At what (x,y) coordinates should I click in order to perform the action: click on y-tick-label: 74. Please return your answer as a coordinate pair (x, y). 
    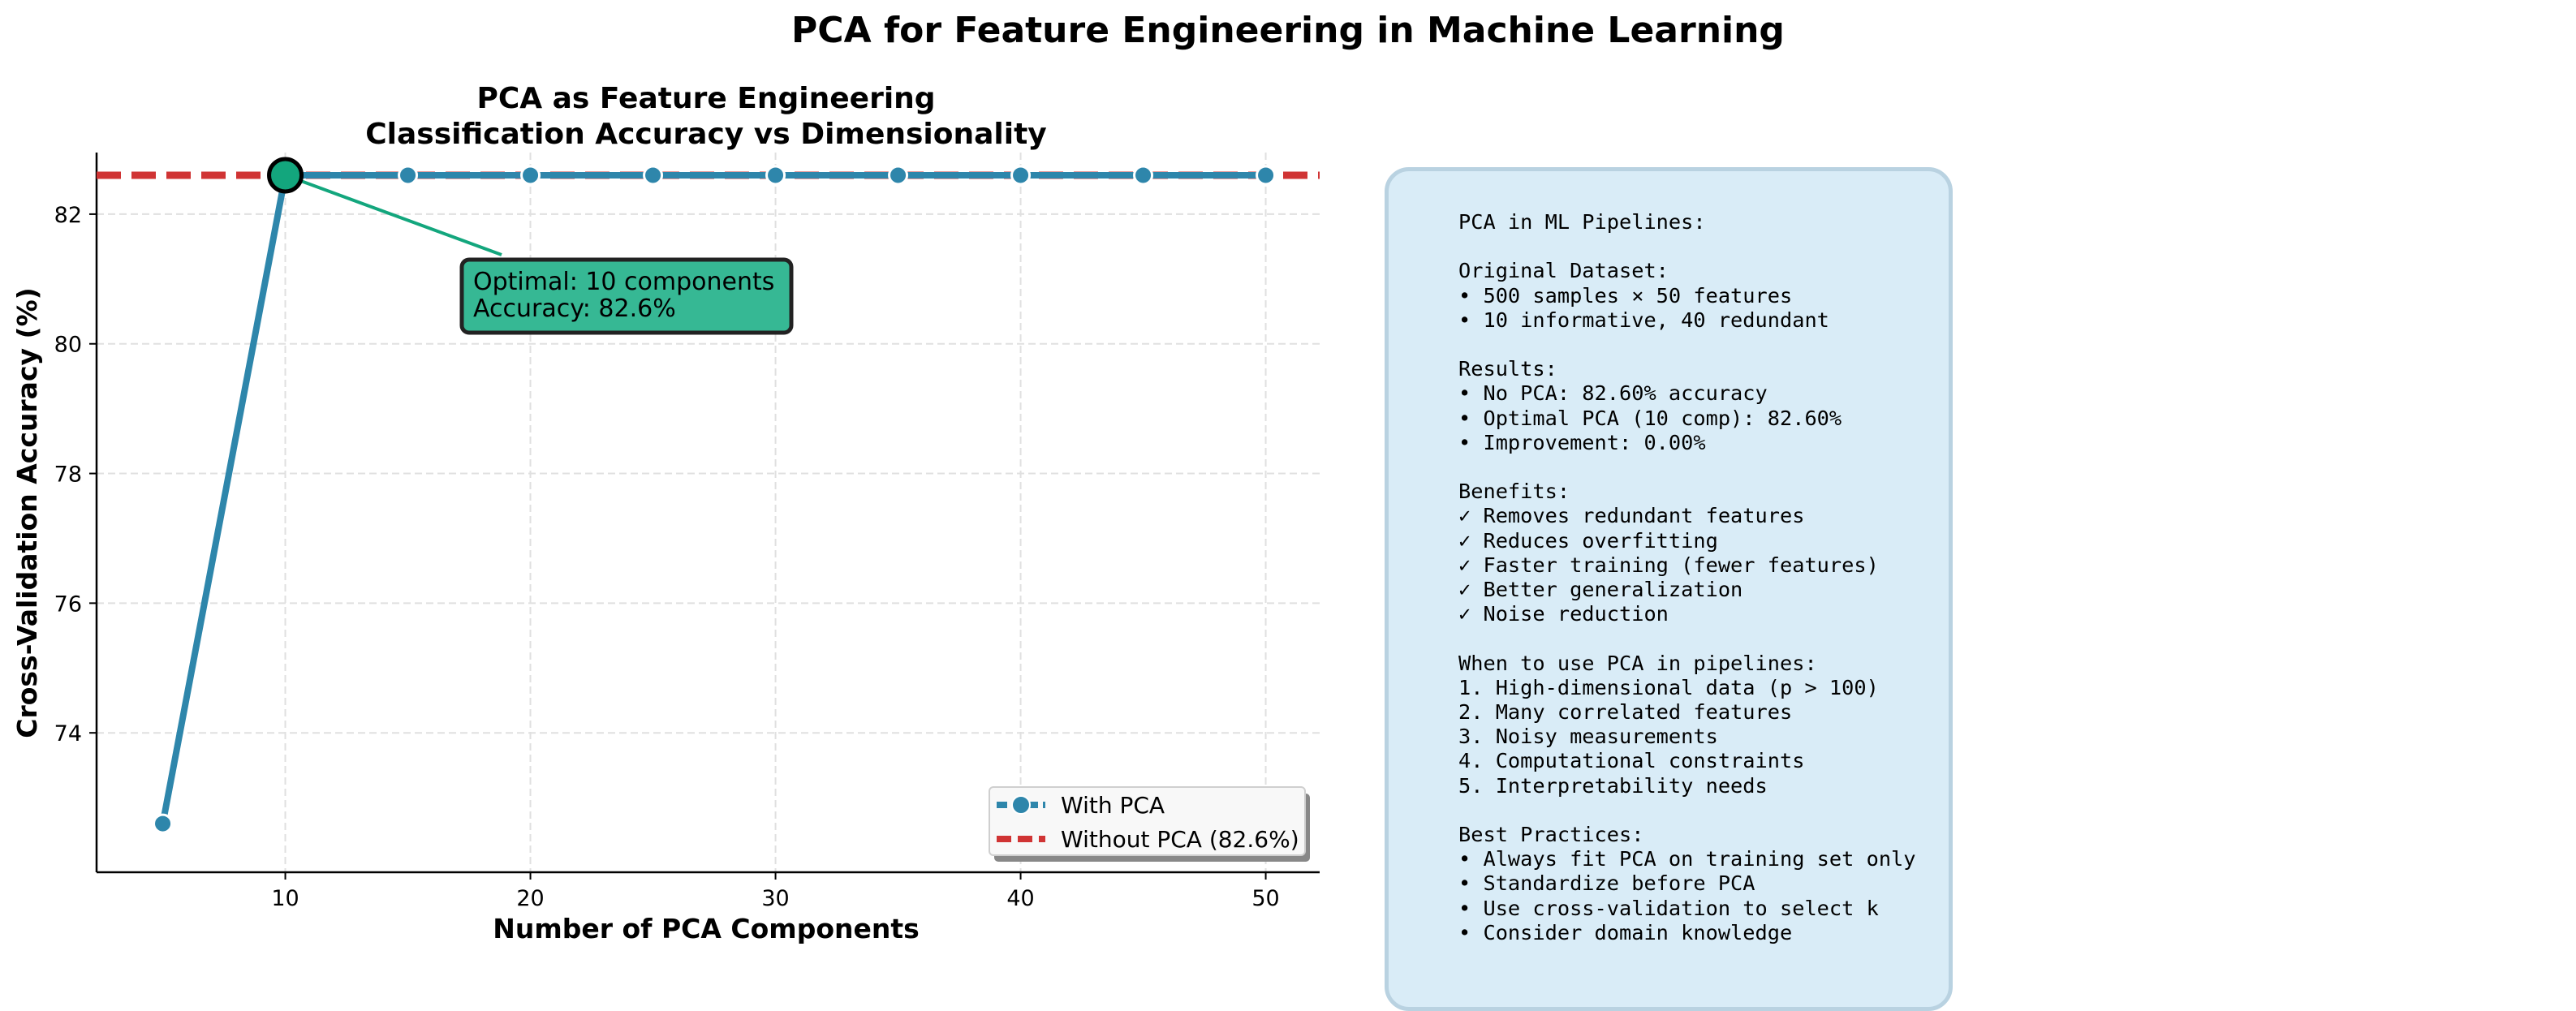
    Looking at the image, I should click on (68, 733).